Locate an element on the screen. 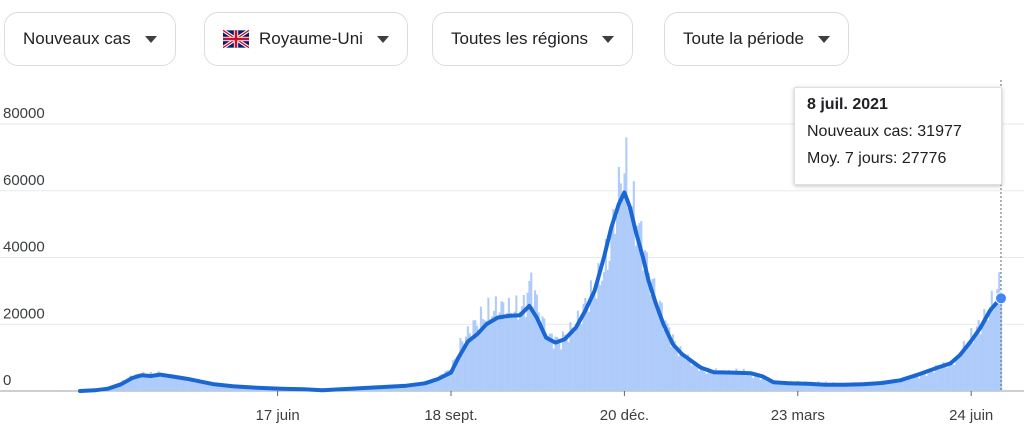 This screenshot has width=1024, height=439. x-tick-label: 17 juin is located at coordinates (278, 415).